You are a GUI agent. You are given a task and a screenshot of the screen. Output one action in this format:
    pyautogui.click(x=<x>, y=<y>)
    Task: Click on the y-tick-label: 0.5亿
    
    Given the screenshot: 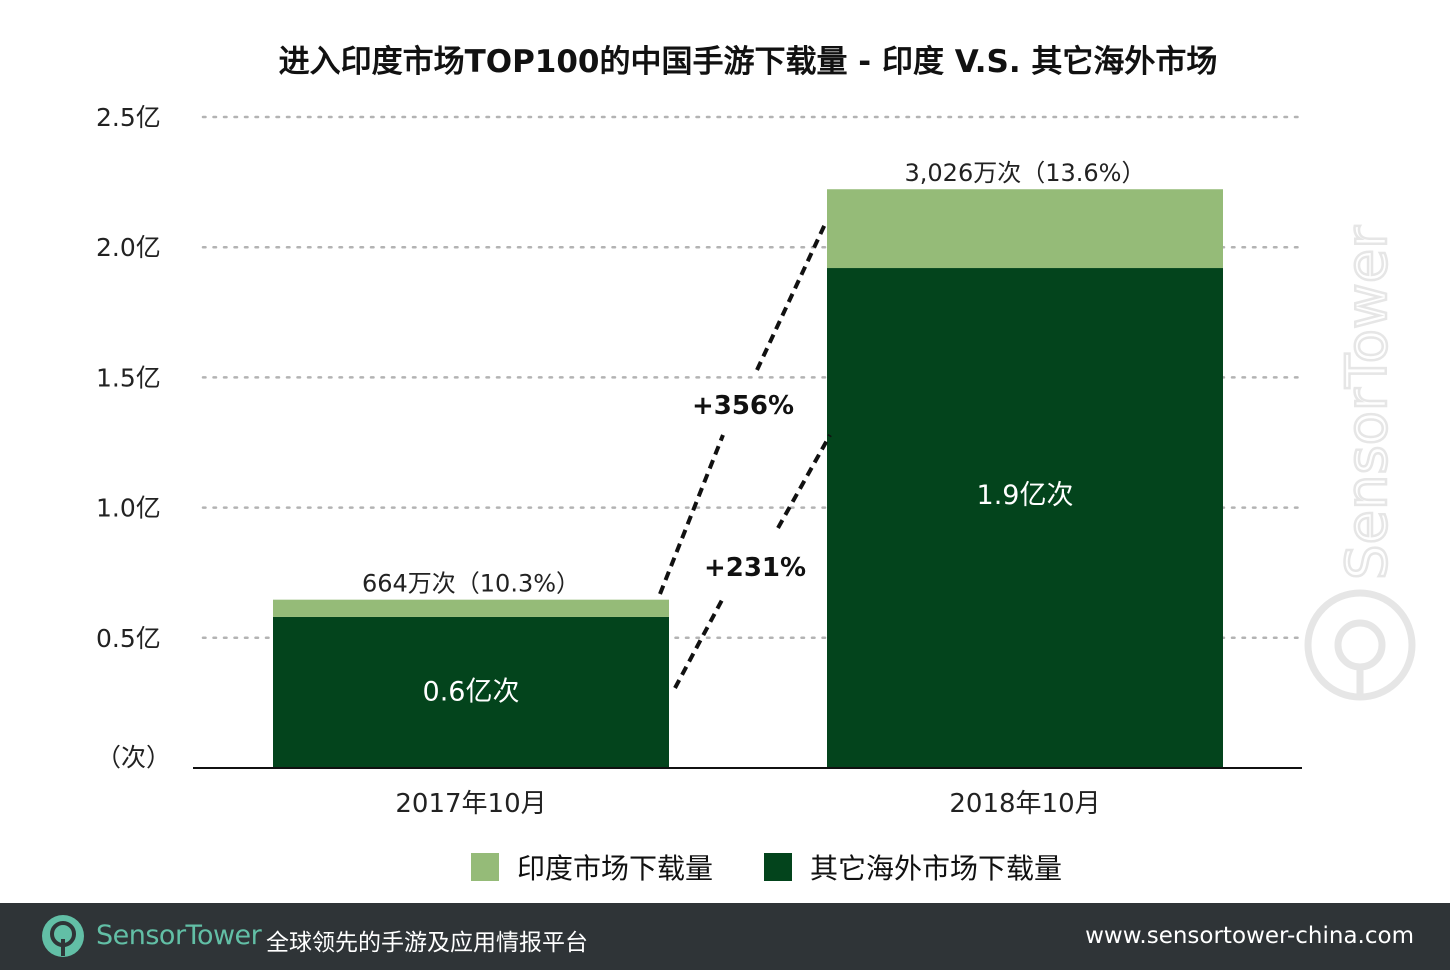 What is the action you would take?
    pyautogui.click(x=128, y=638)
    